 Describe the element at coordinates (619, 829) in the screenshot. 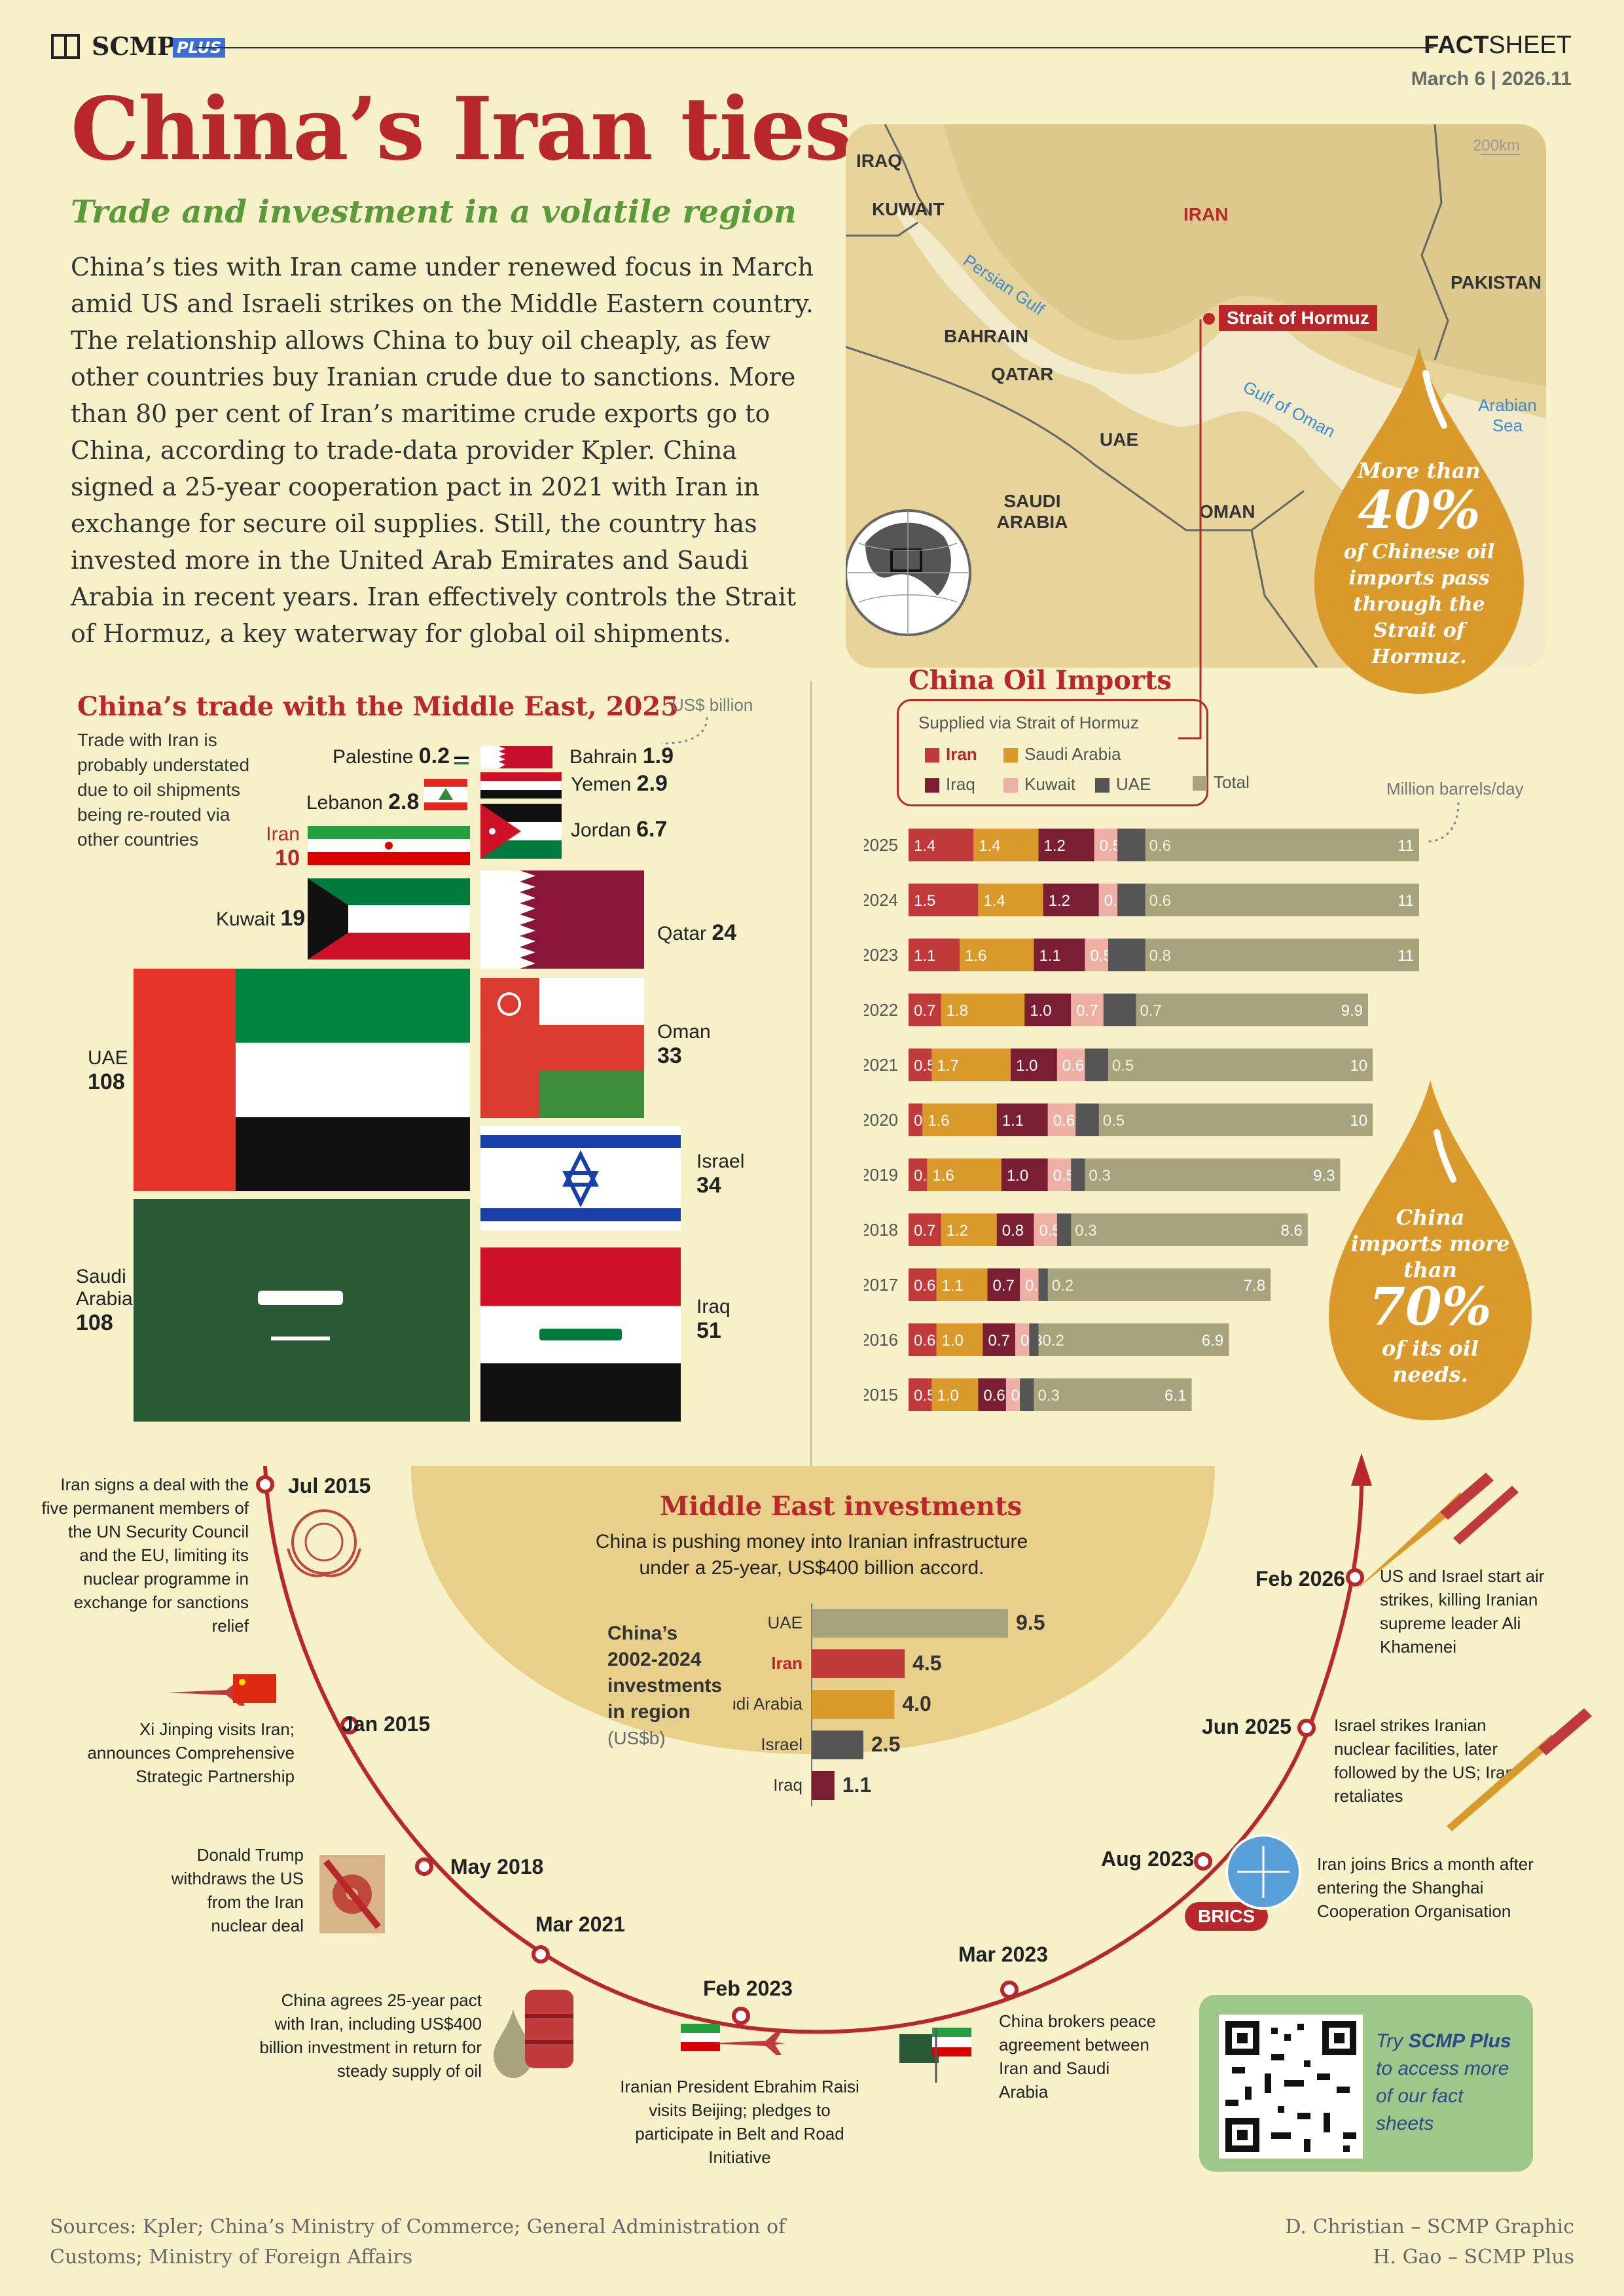

I see `flag-label-jordan: Jordan 6.7` at that location.